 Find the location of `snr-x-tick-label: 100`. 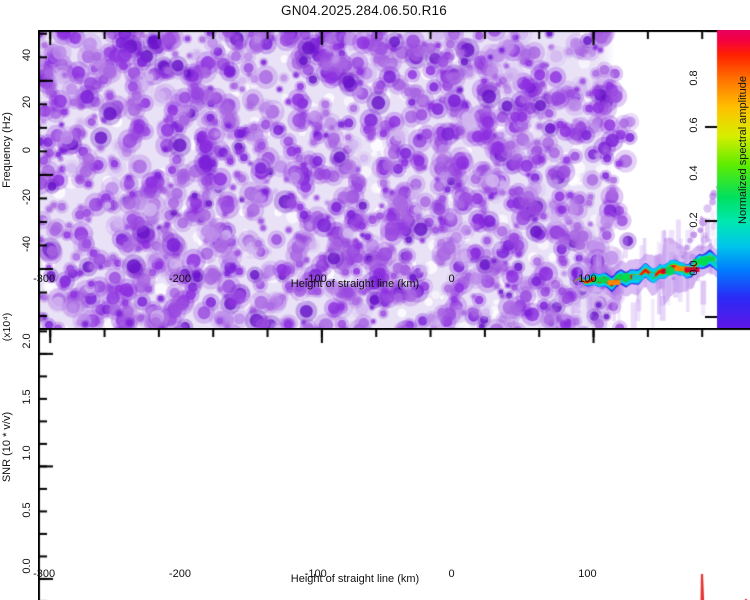

snr-x-tick-label: 100 is located at coordinates (587, 574).